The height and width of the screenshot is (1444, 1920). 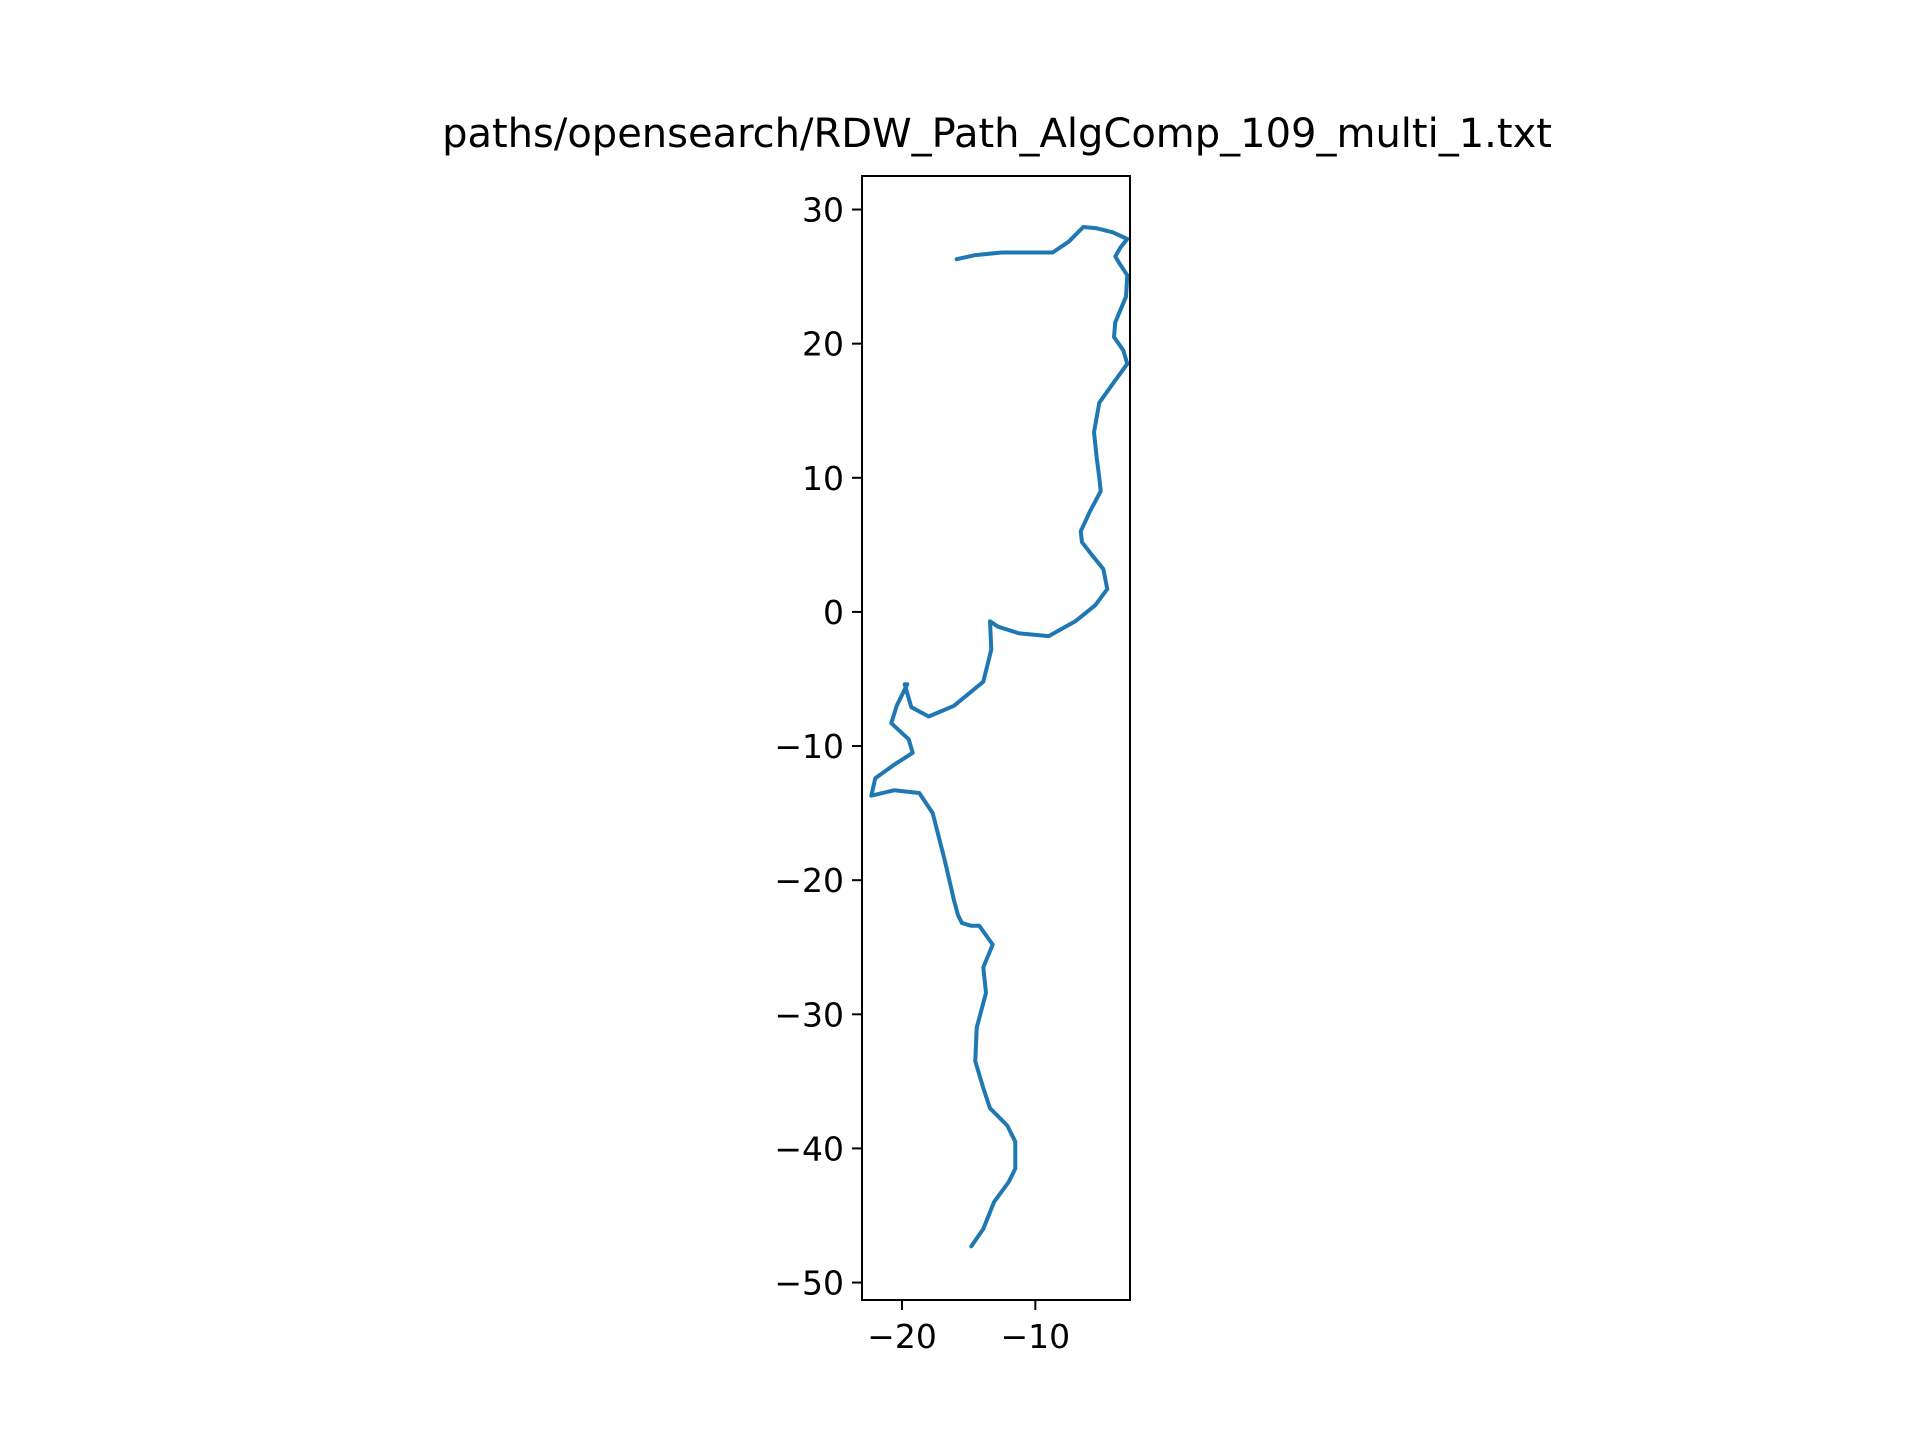 I want to click on y-tick-label: −10, so click(x=809, y=746).